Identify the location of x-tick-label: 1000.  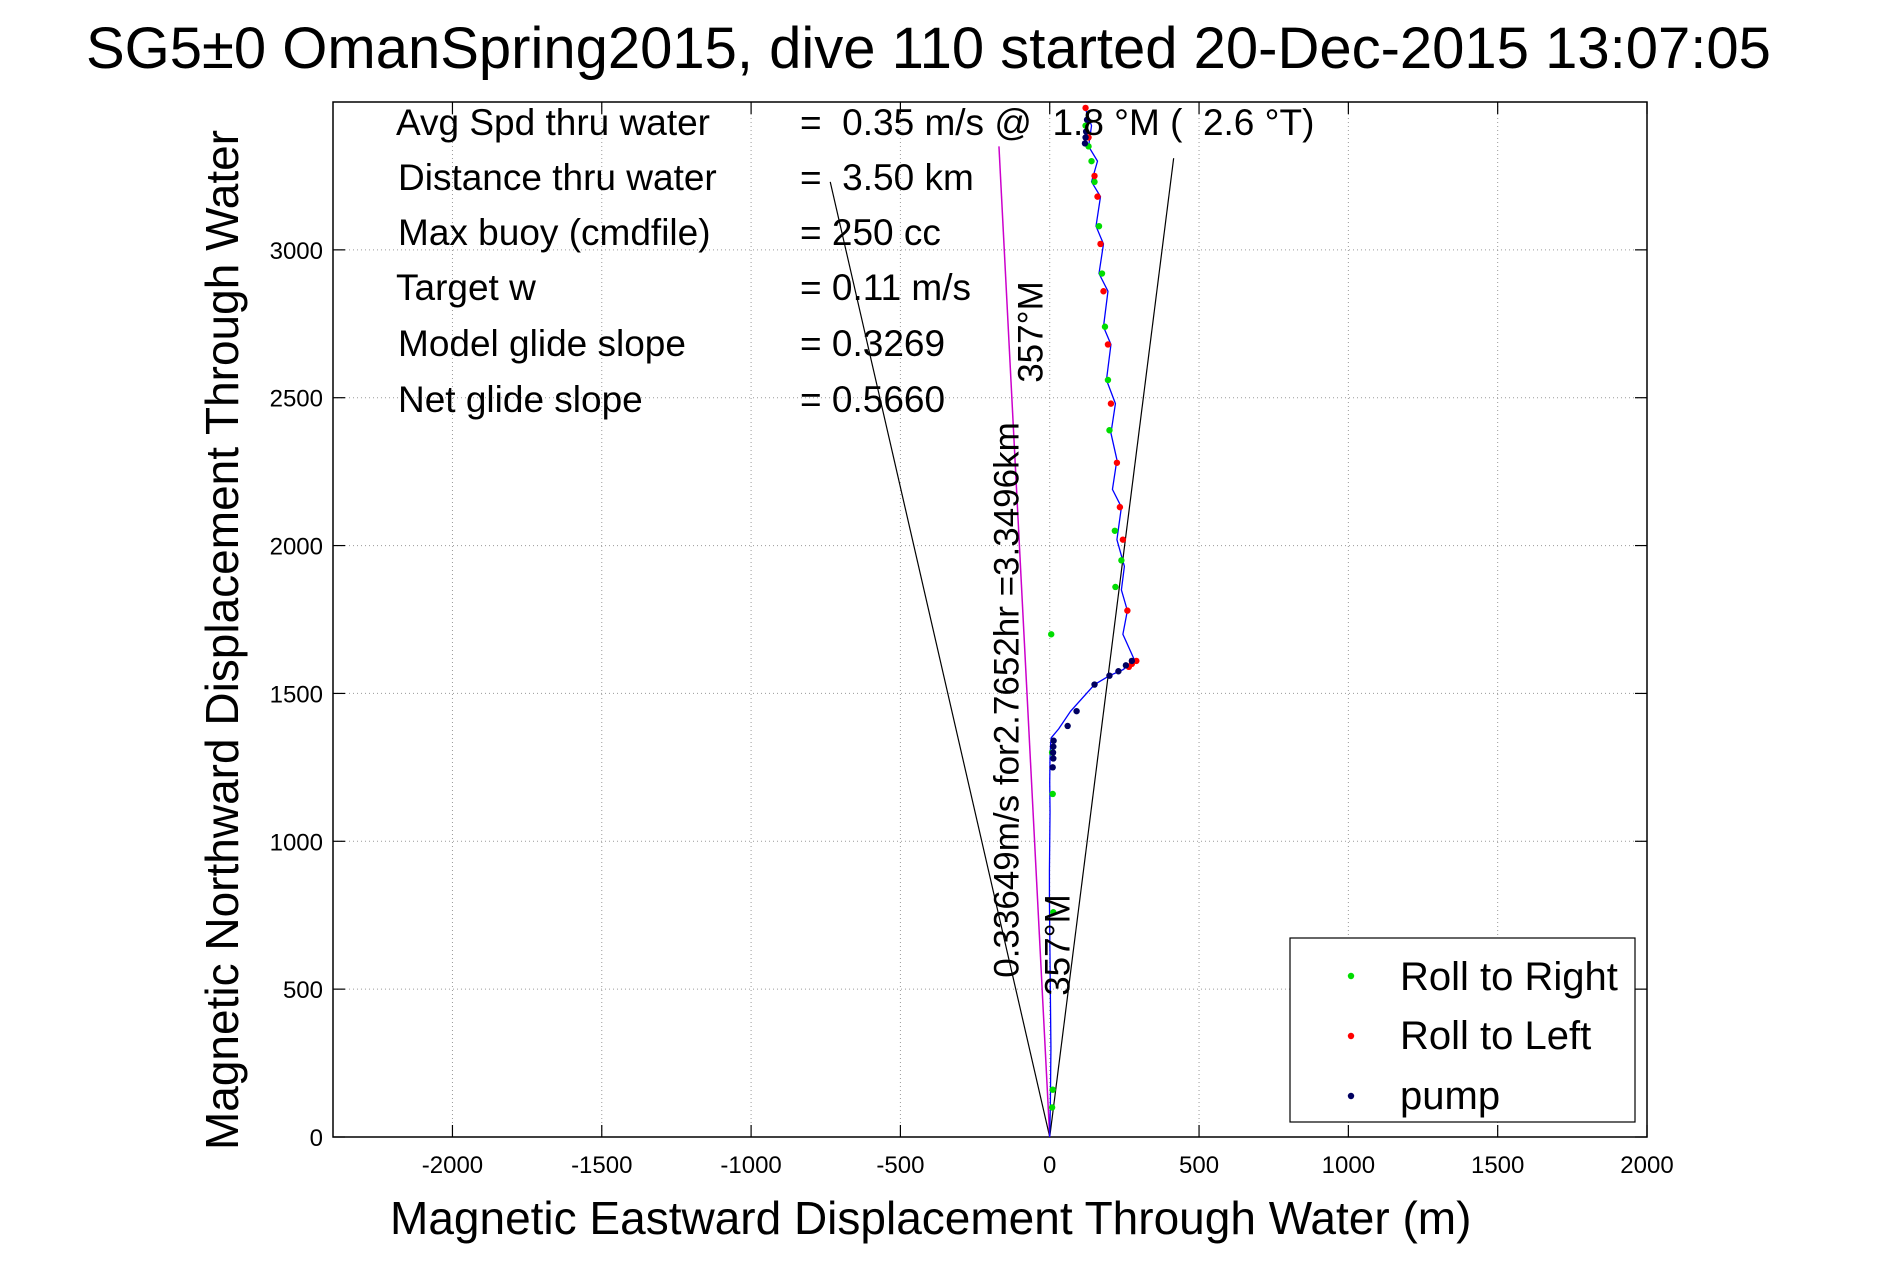
(1348, 1165).